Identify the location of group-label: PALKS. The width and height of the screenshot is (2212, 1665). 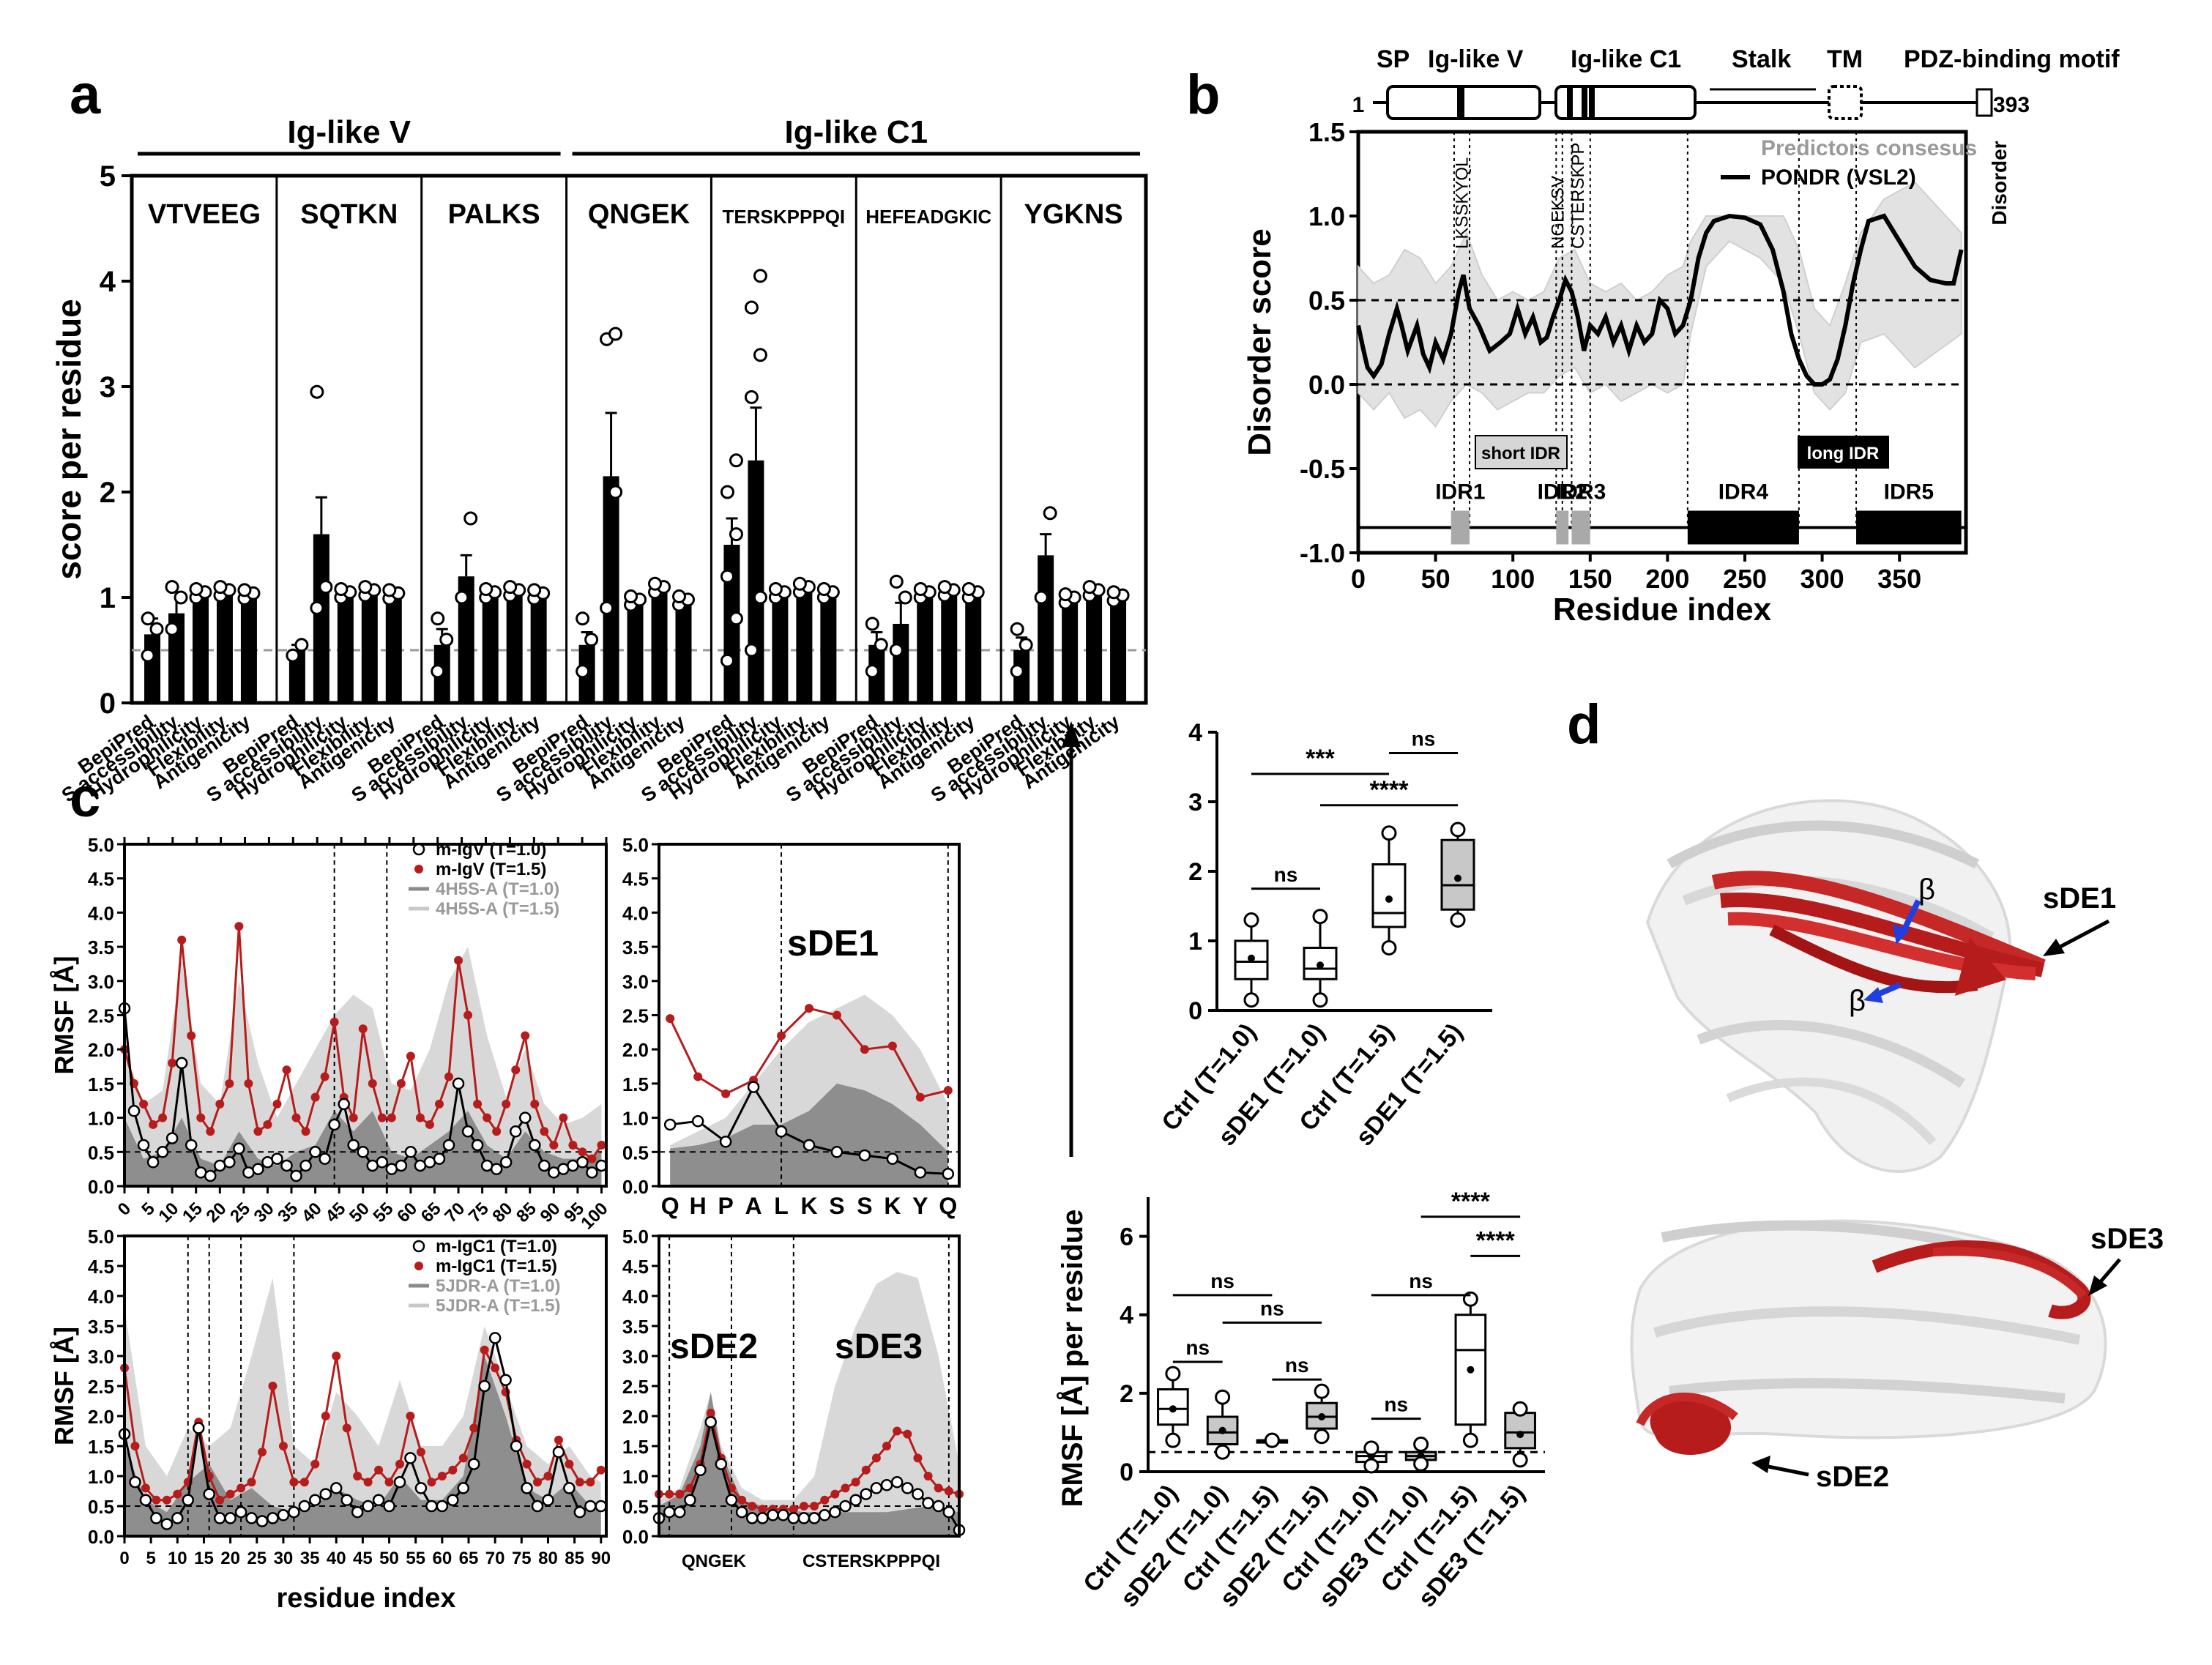
(494, 215).